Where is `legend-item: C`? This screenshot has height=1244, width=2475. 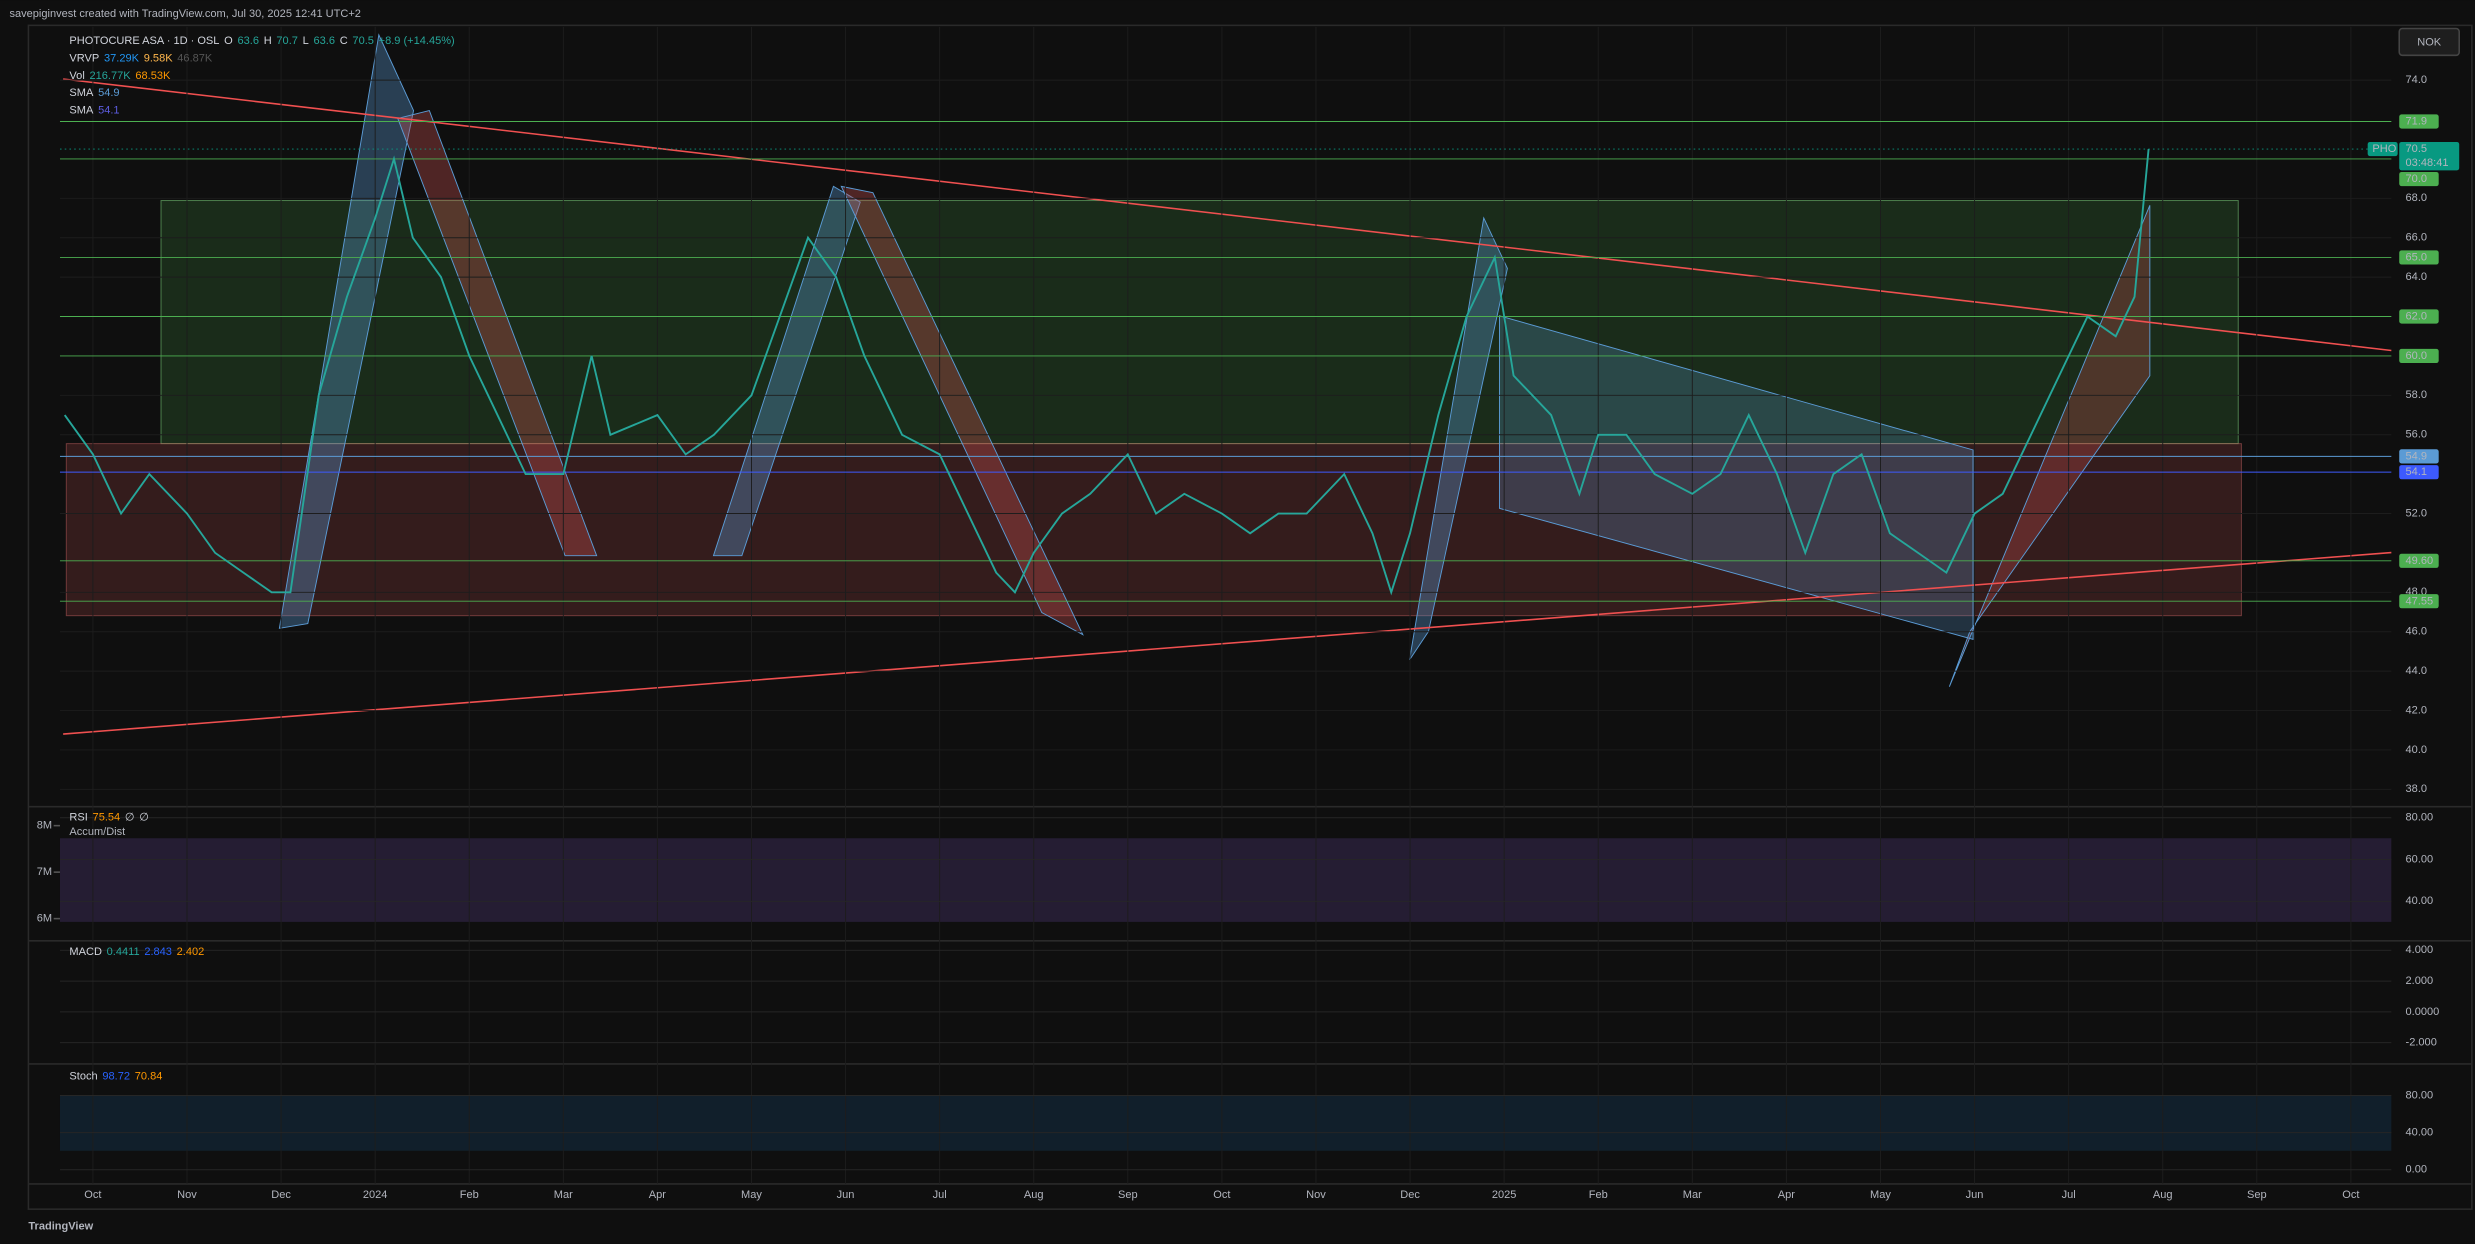
legend-item: C is located at coordinates (344, 41).